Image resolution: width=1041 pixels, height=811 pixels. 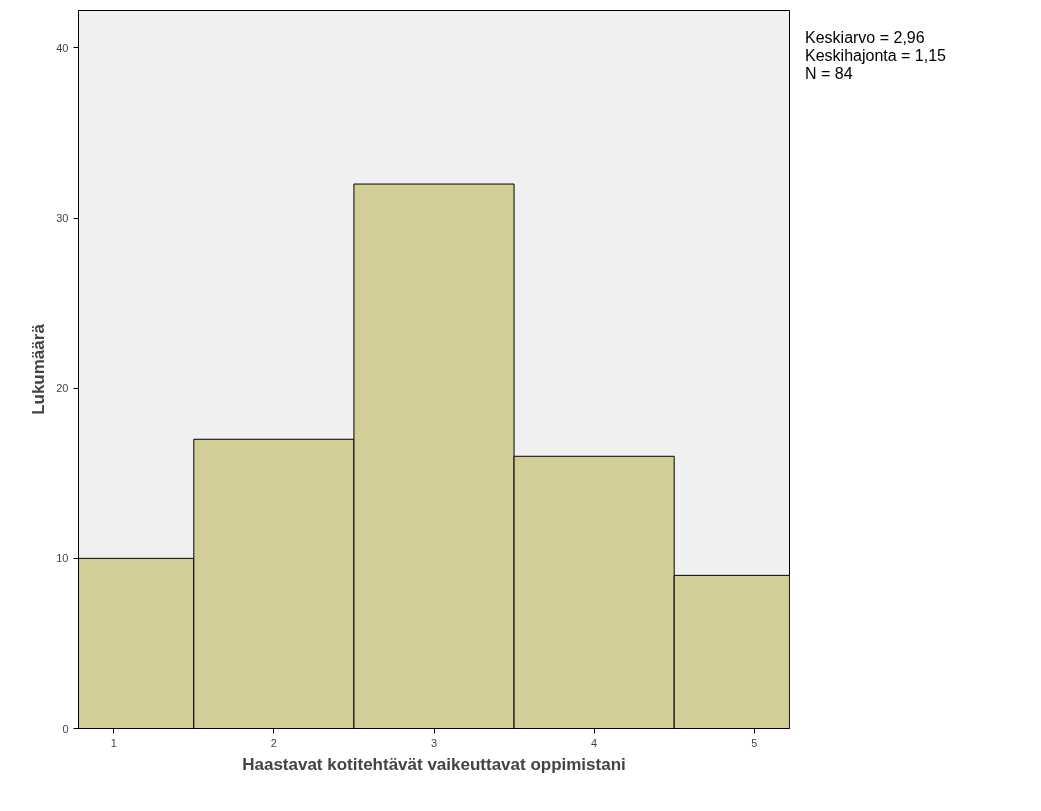 What do you see at coordinates (39, 369) in the screenshot?
I see `y-axis-title: Lukumäärä` at bounding box center [39, 369].